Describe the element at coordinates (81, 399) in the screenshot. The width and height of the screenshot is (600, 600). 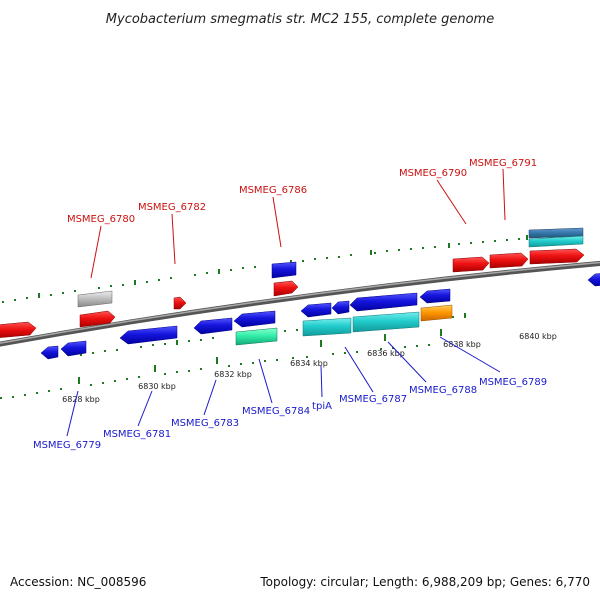
I see `scale-tick-label: 6828 kbp` at that location.